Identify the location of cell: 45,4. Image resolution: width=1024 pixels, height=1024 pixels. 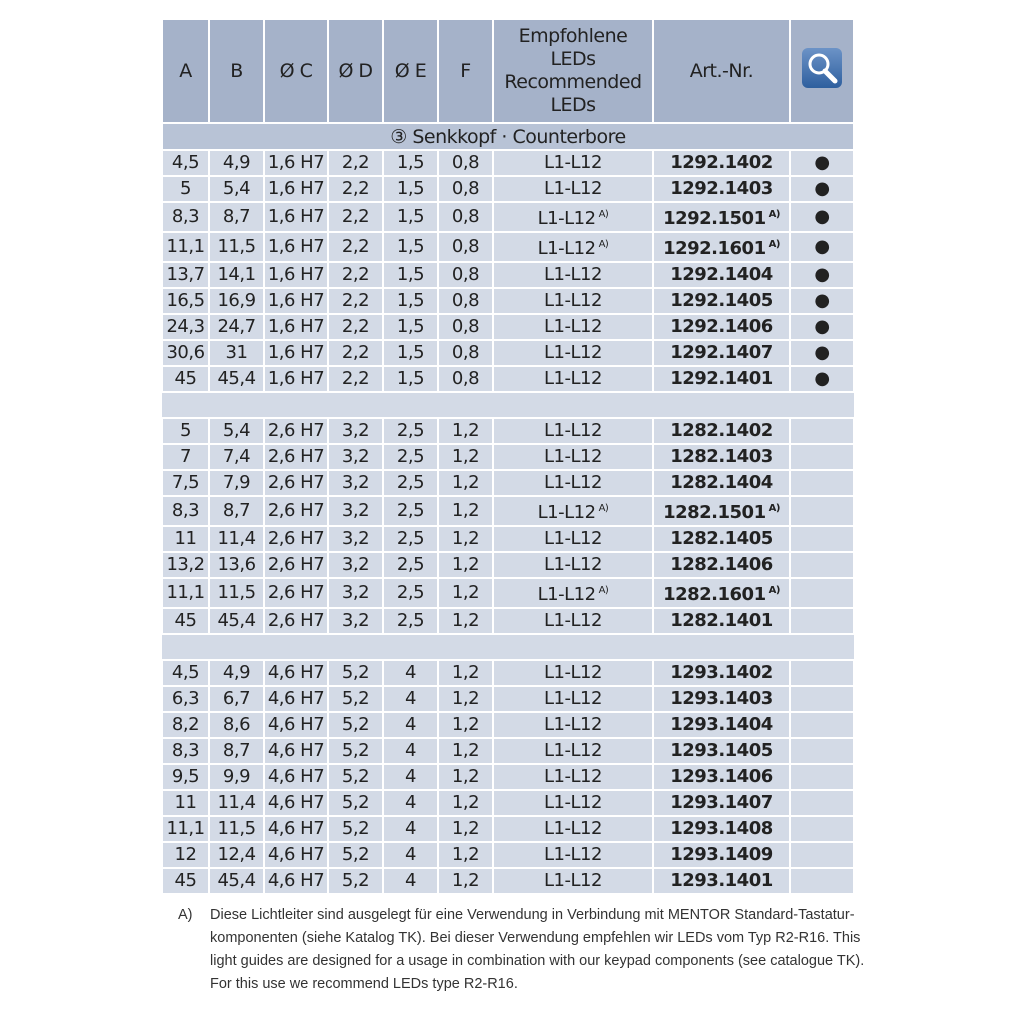
(236, 621).